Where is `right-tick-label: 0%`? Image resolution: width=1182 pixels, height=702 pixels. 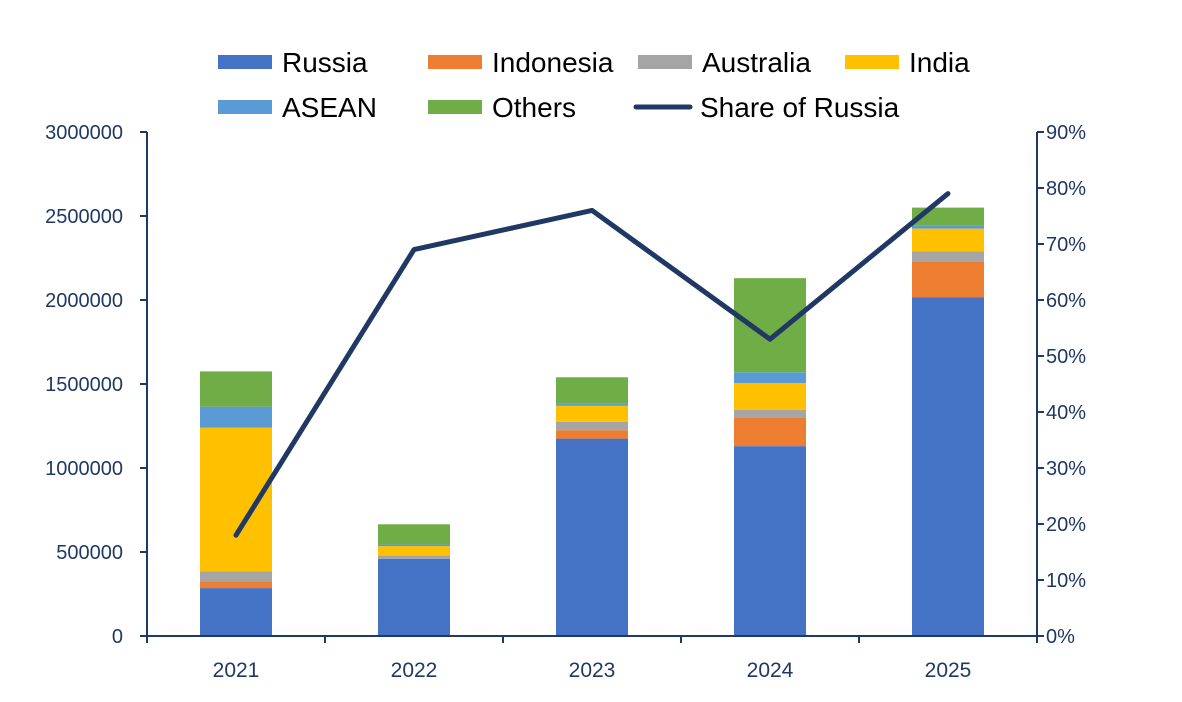
right-tick-label: 0% is located at coordinates (1060, 637).